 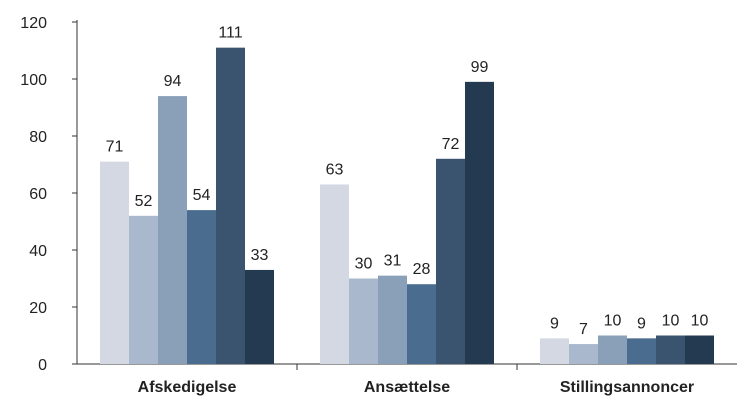 I want to click on y-tick-label: 120, so click(x=33, y=23).